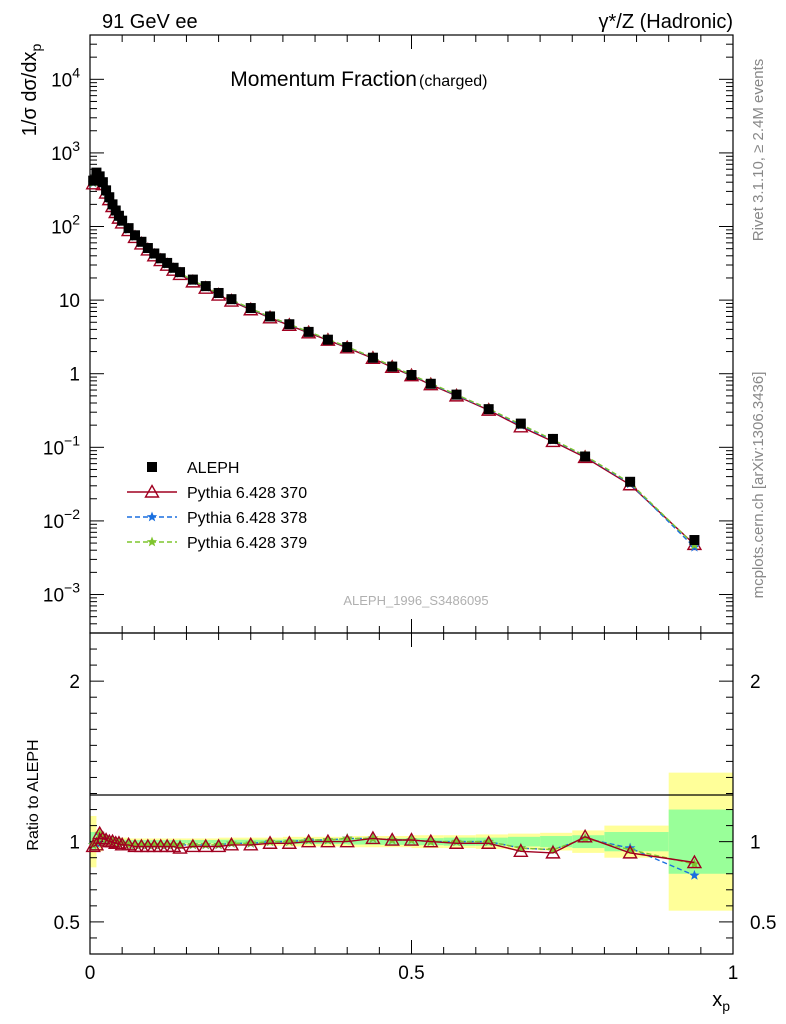 The width and height of the screenshot is (786, 1024). I want to click on legend-label: ALEPH, so click(213, 468).